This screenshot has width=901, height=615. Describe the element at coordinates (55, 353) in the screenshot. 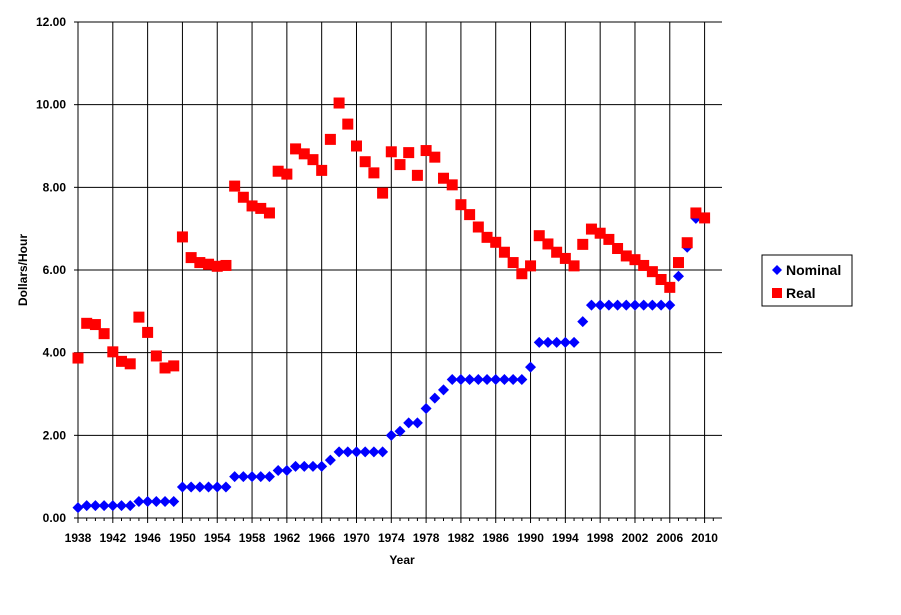

I see `y-tick-label: 4.00` at that location.